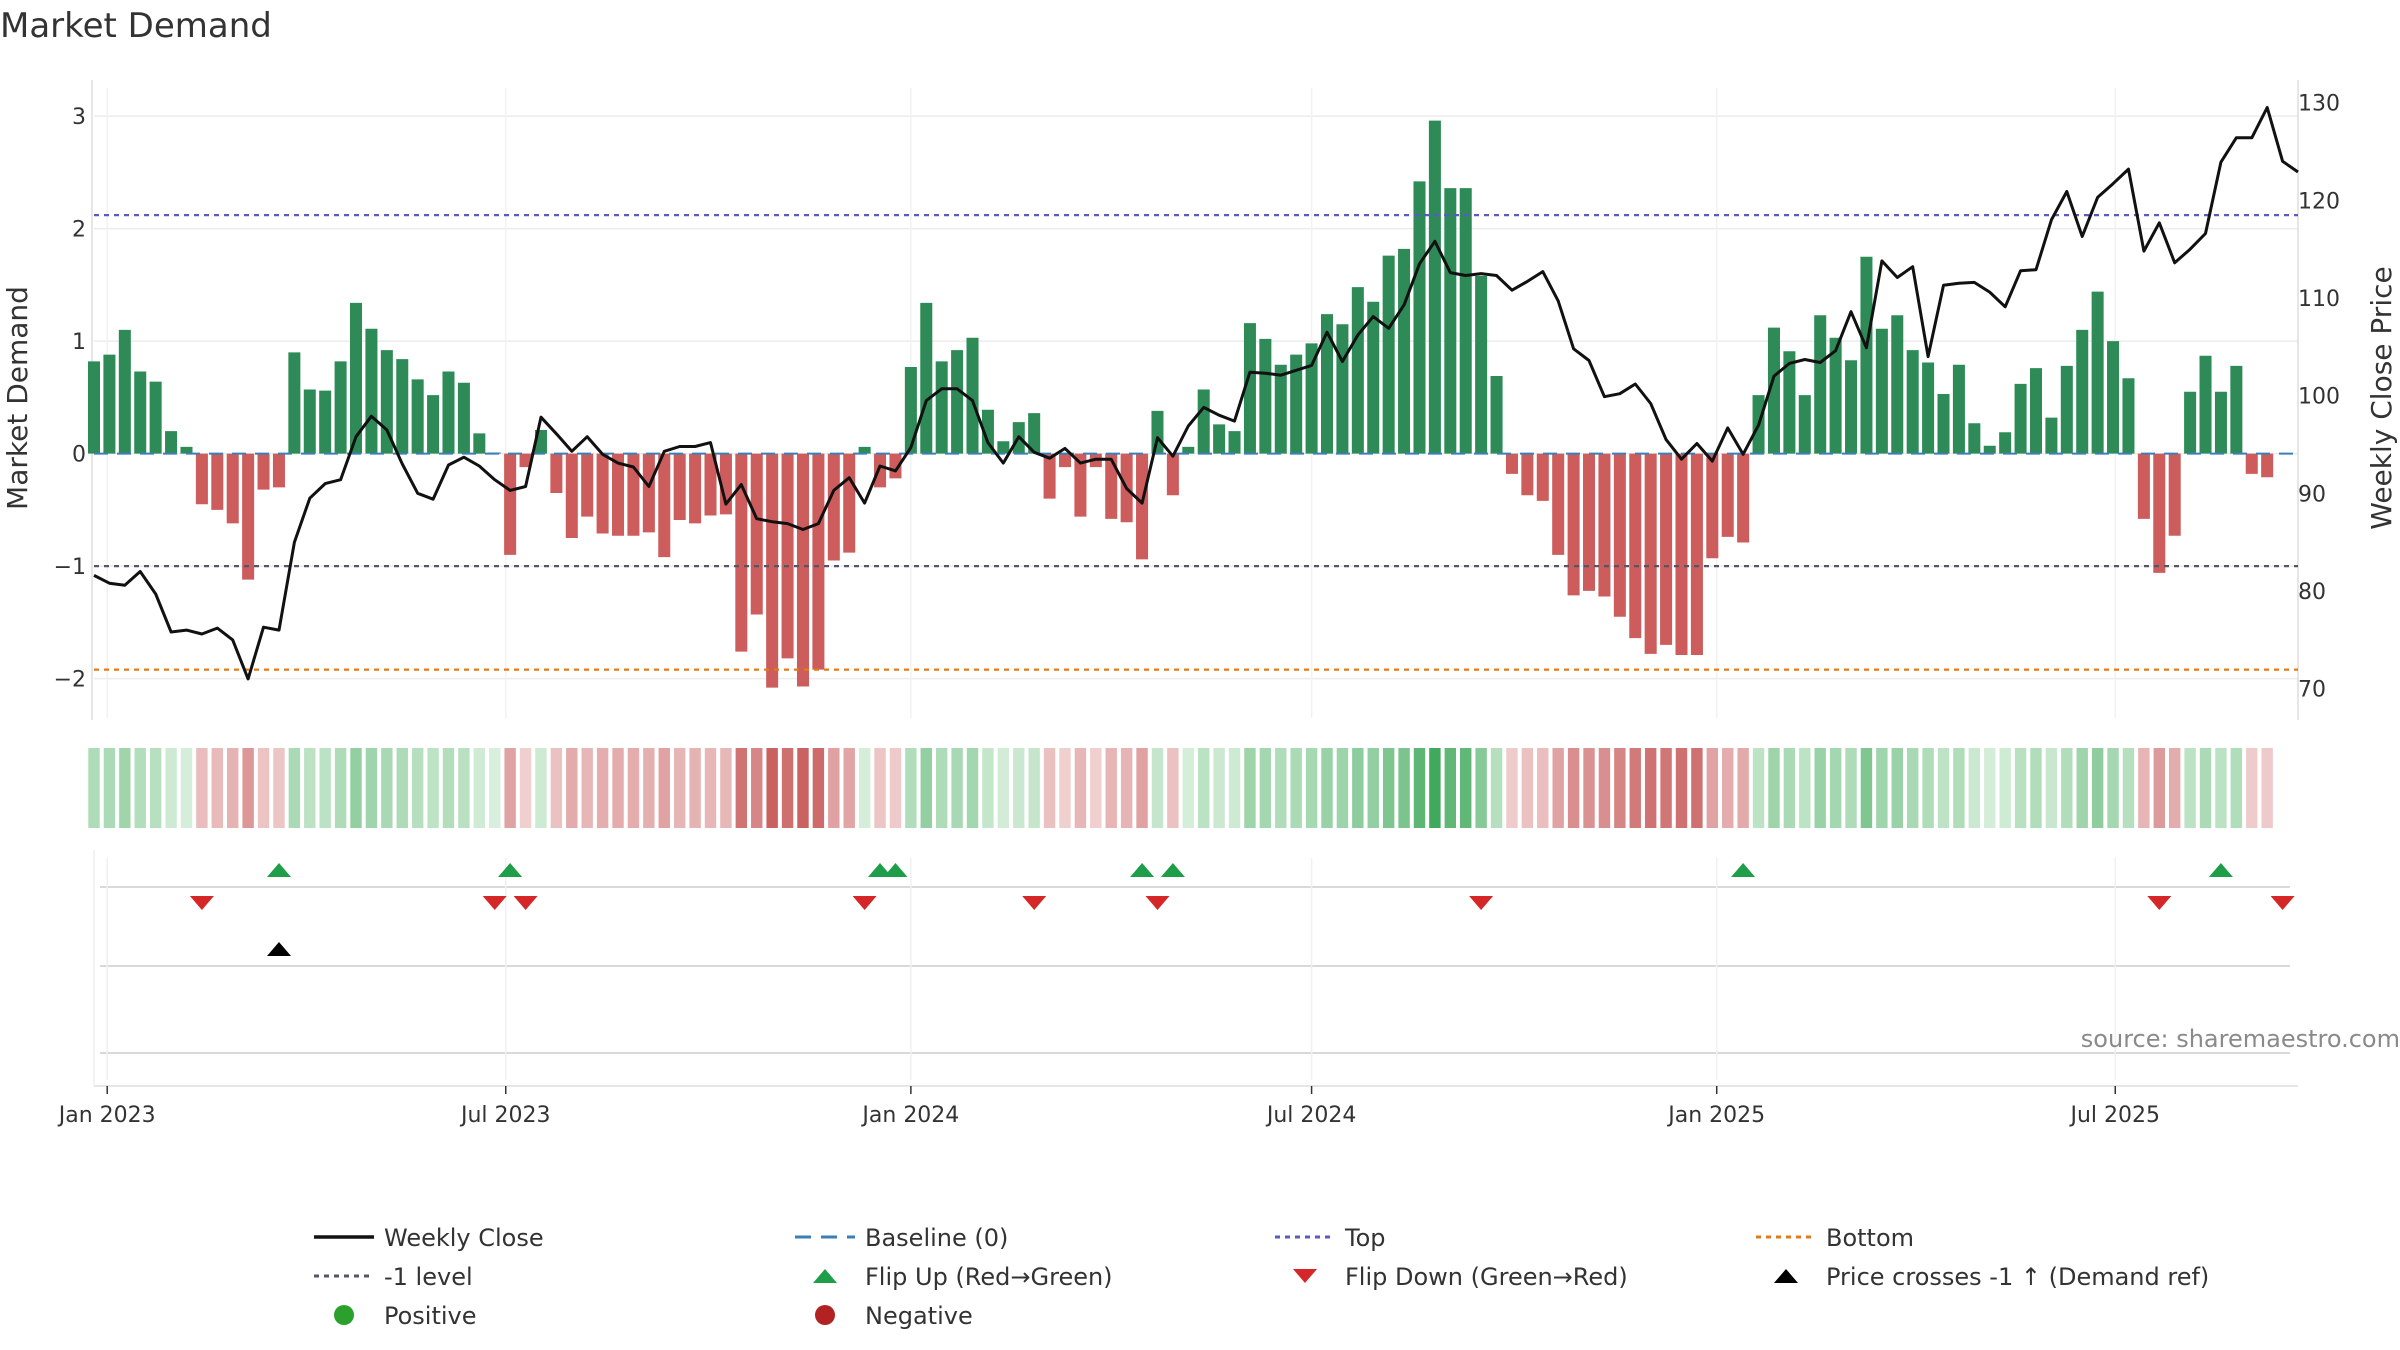  Describe the element at coordinates (464, 1238) in the screenshot. I see `legend-label: Weekly Close` at that location.